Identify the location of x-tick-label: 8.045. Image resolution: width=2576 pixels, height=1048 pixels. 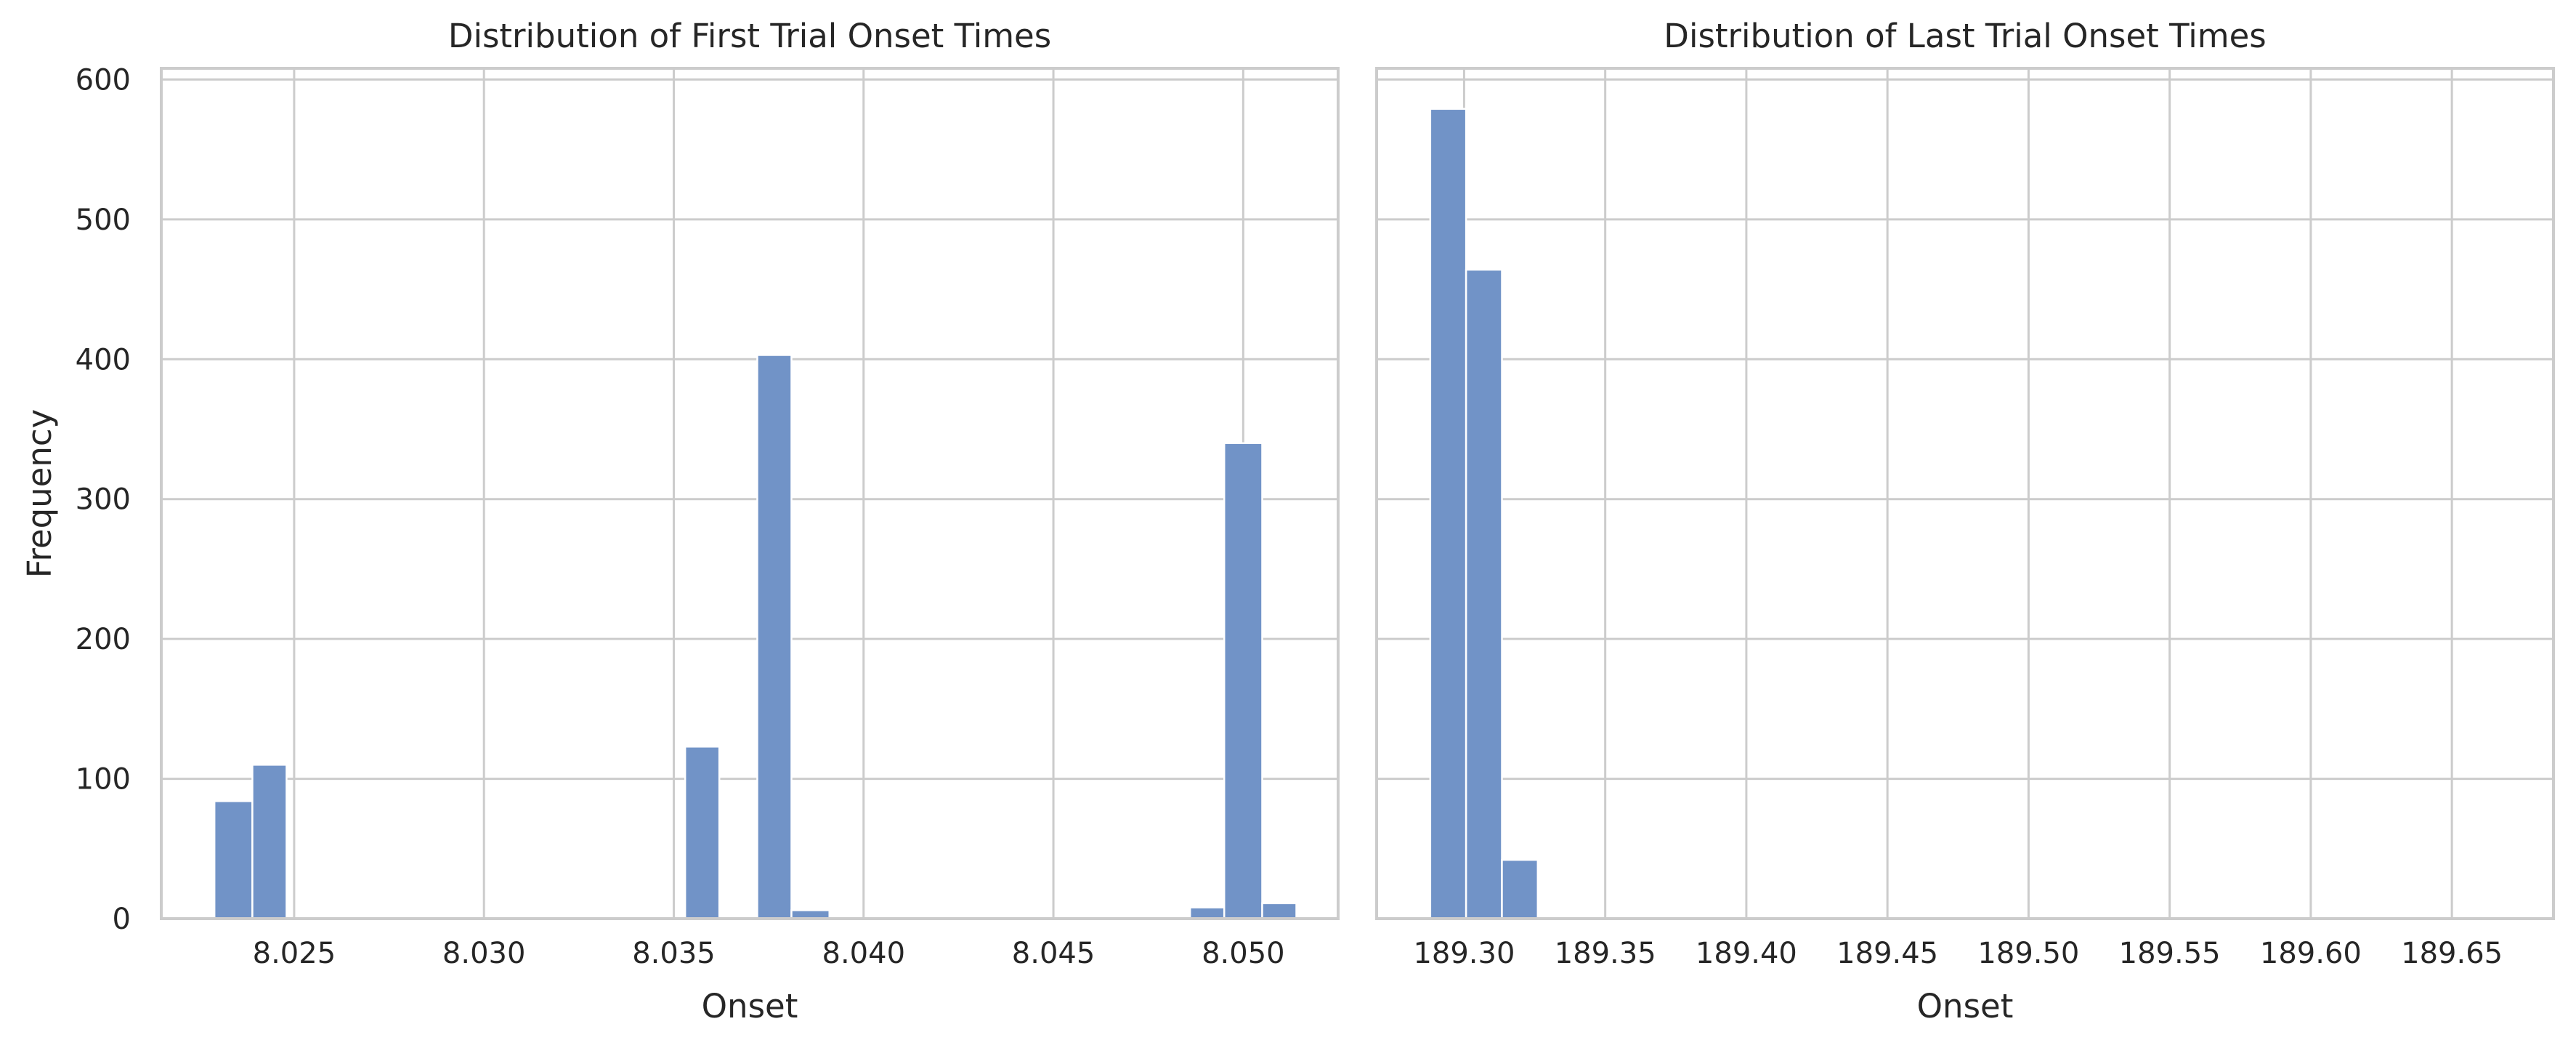
(1053, 953).